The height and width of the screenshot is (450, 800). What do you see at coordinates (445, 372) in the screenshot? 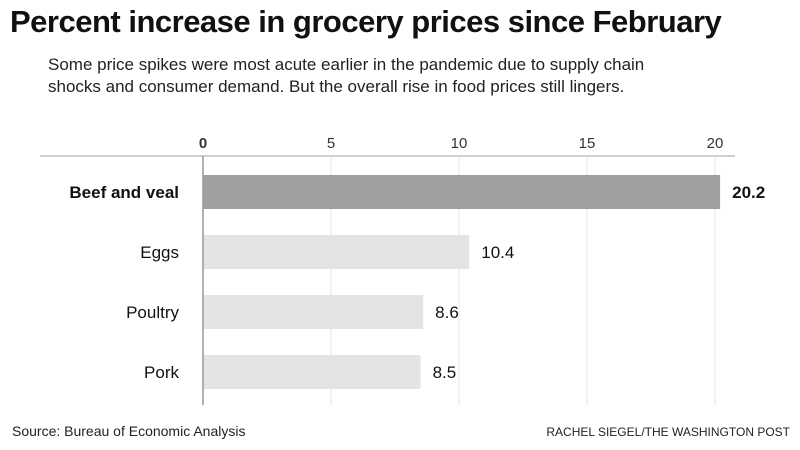
I see `data-label: 8.5` at bounding box center [445, 372].